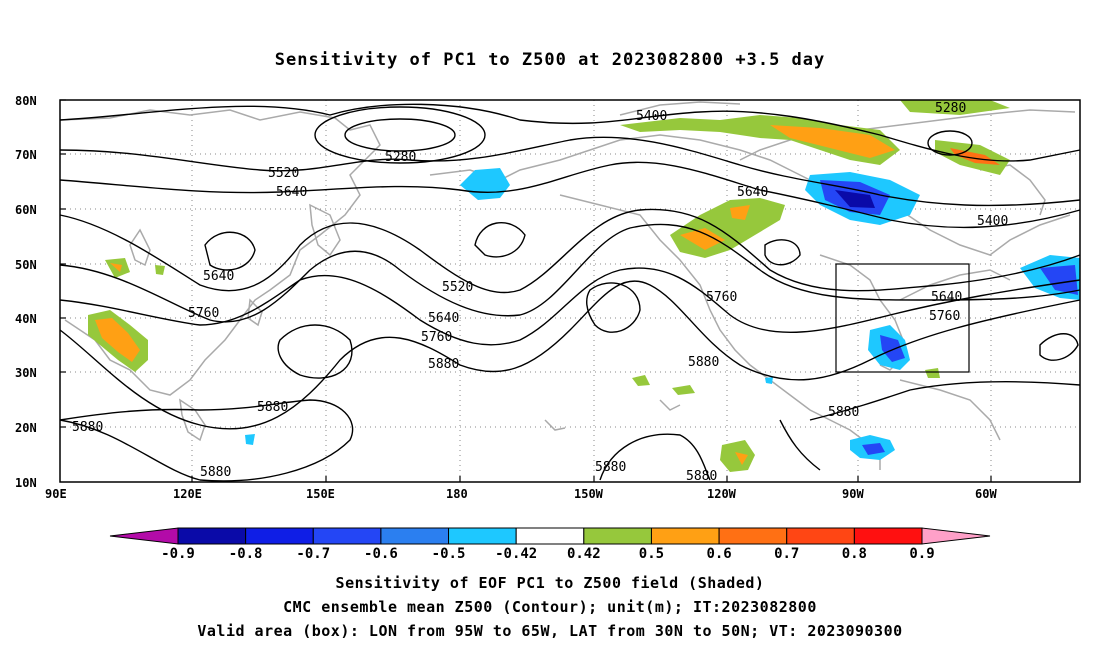 This screenshot has width=1100, height=650. What do you see at coordinates (956, 536) in the screenshot?
I see `colorbar-right-arrow` at bounding box center [956, 536].